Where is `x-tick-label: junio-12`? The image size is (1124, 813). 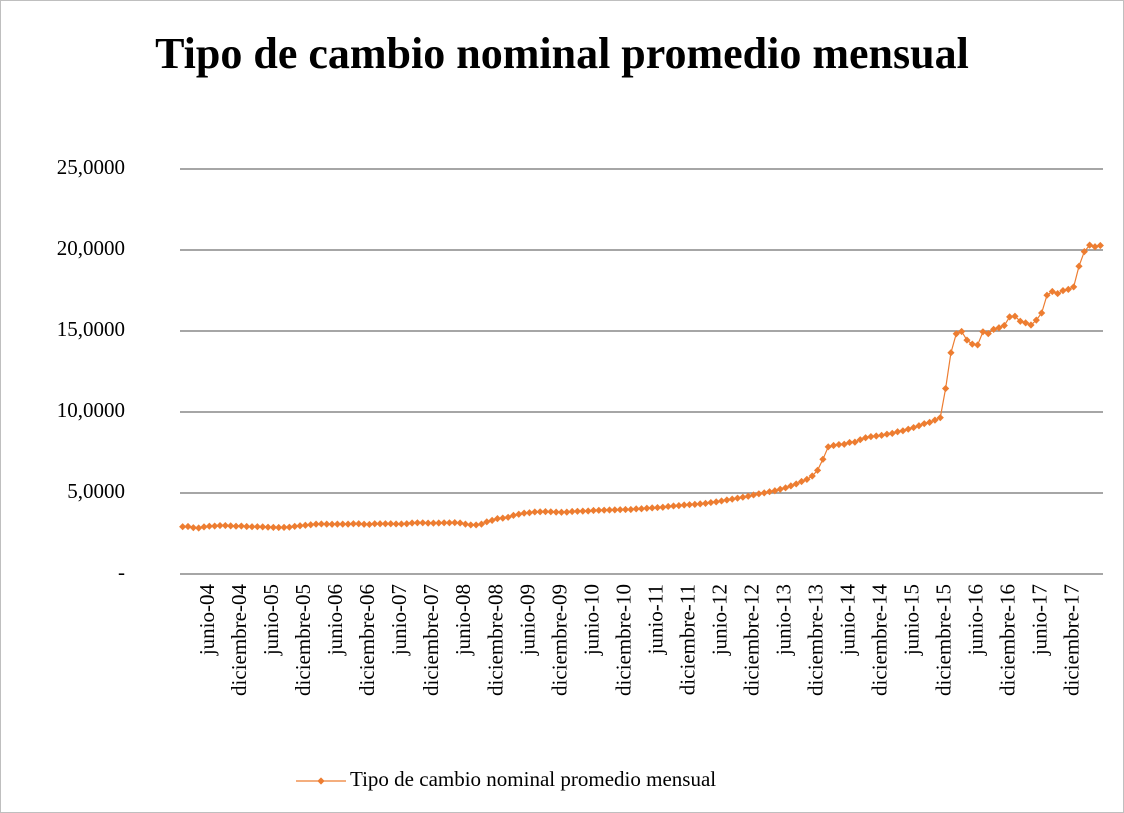
x-tick-label: junio-12 is located at coordinates (719, 620).